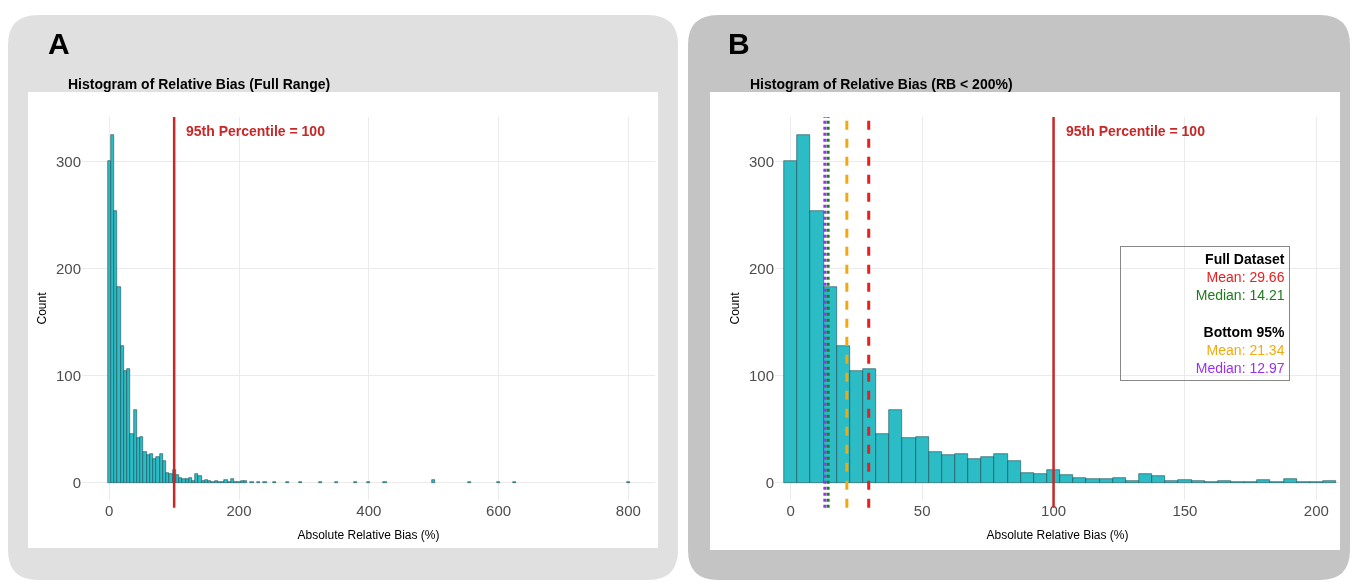 The width and height of the screenshot is (1352, 587). I want to click on chart-title: Histogram of Relative Bias (RB < 200%), so click(881, 84).